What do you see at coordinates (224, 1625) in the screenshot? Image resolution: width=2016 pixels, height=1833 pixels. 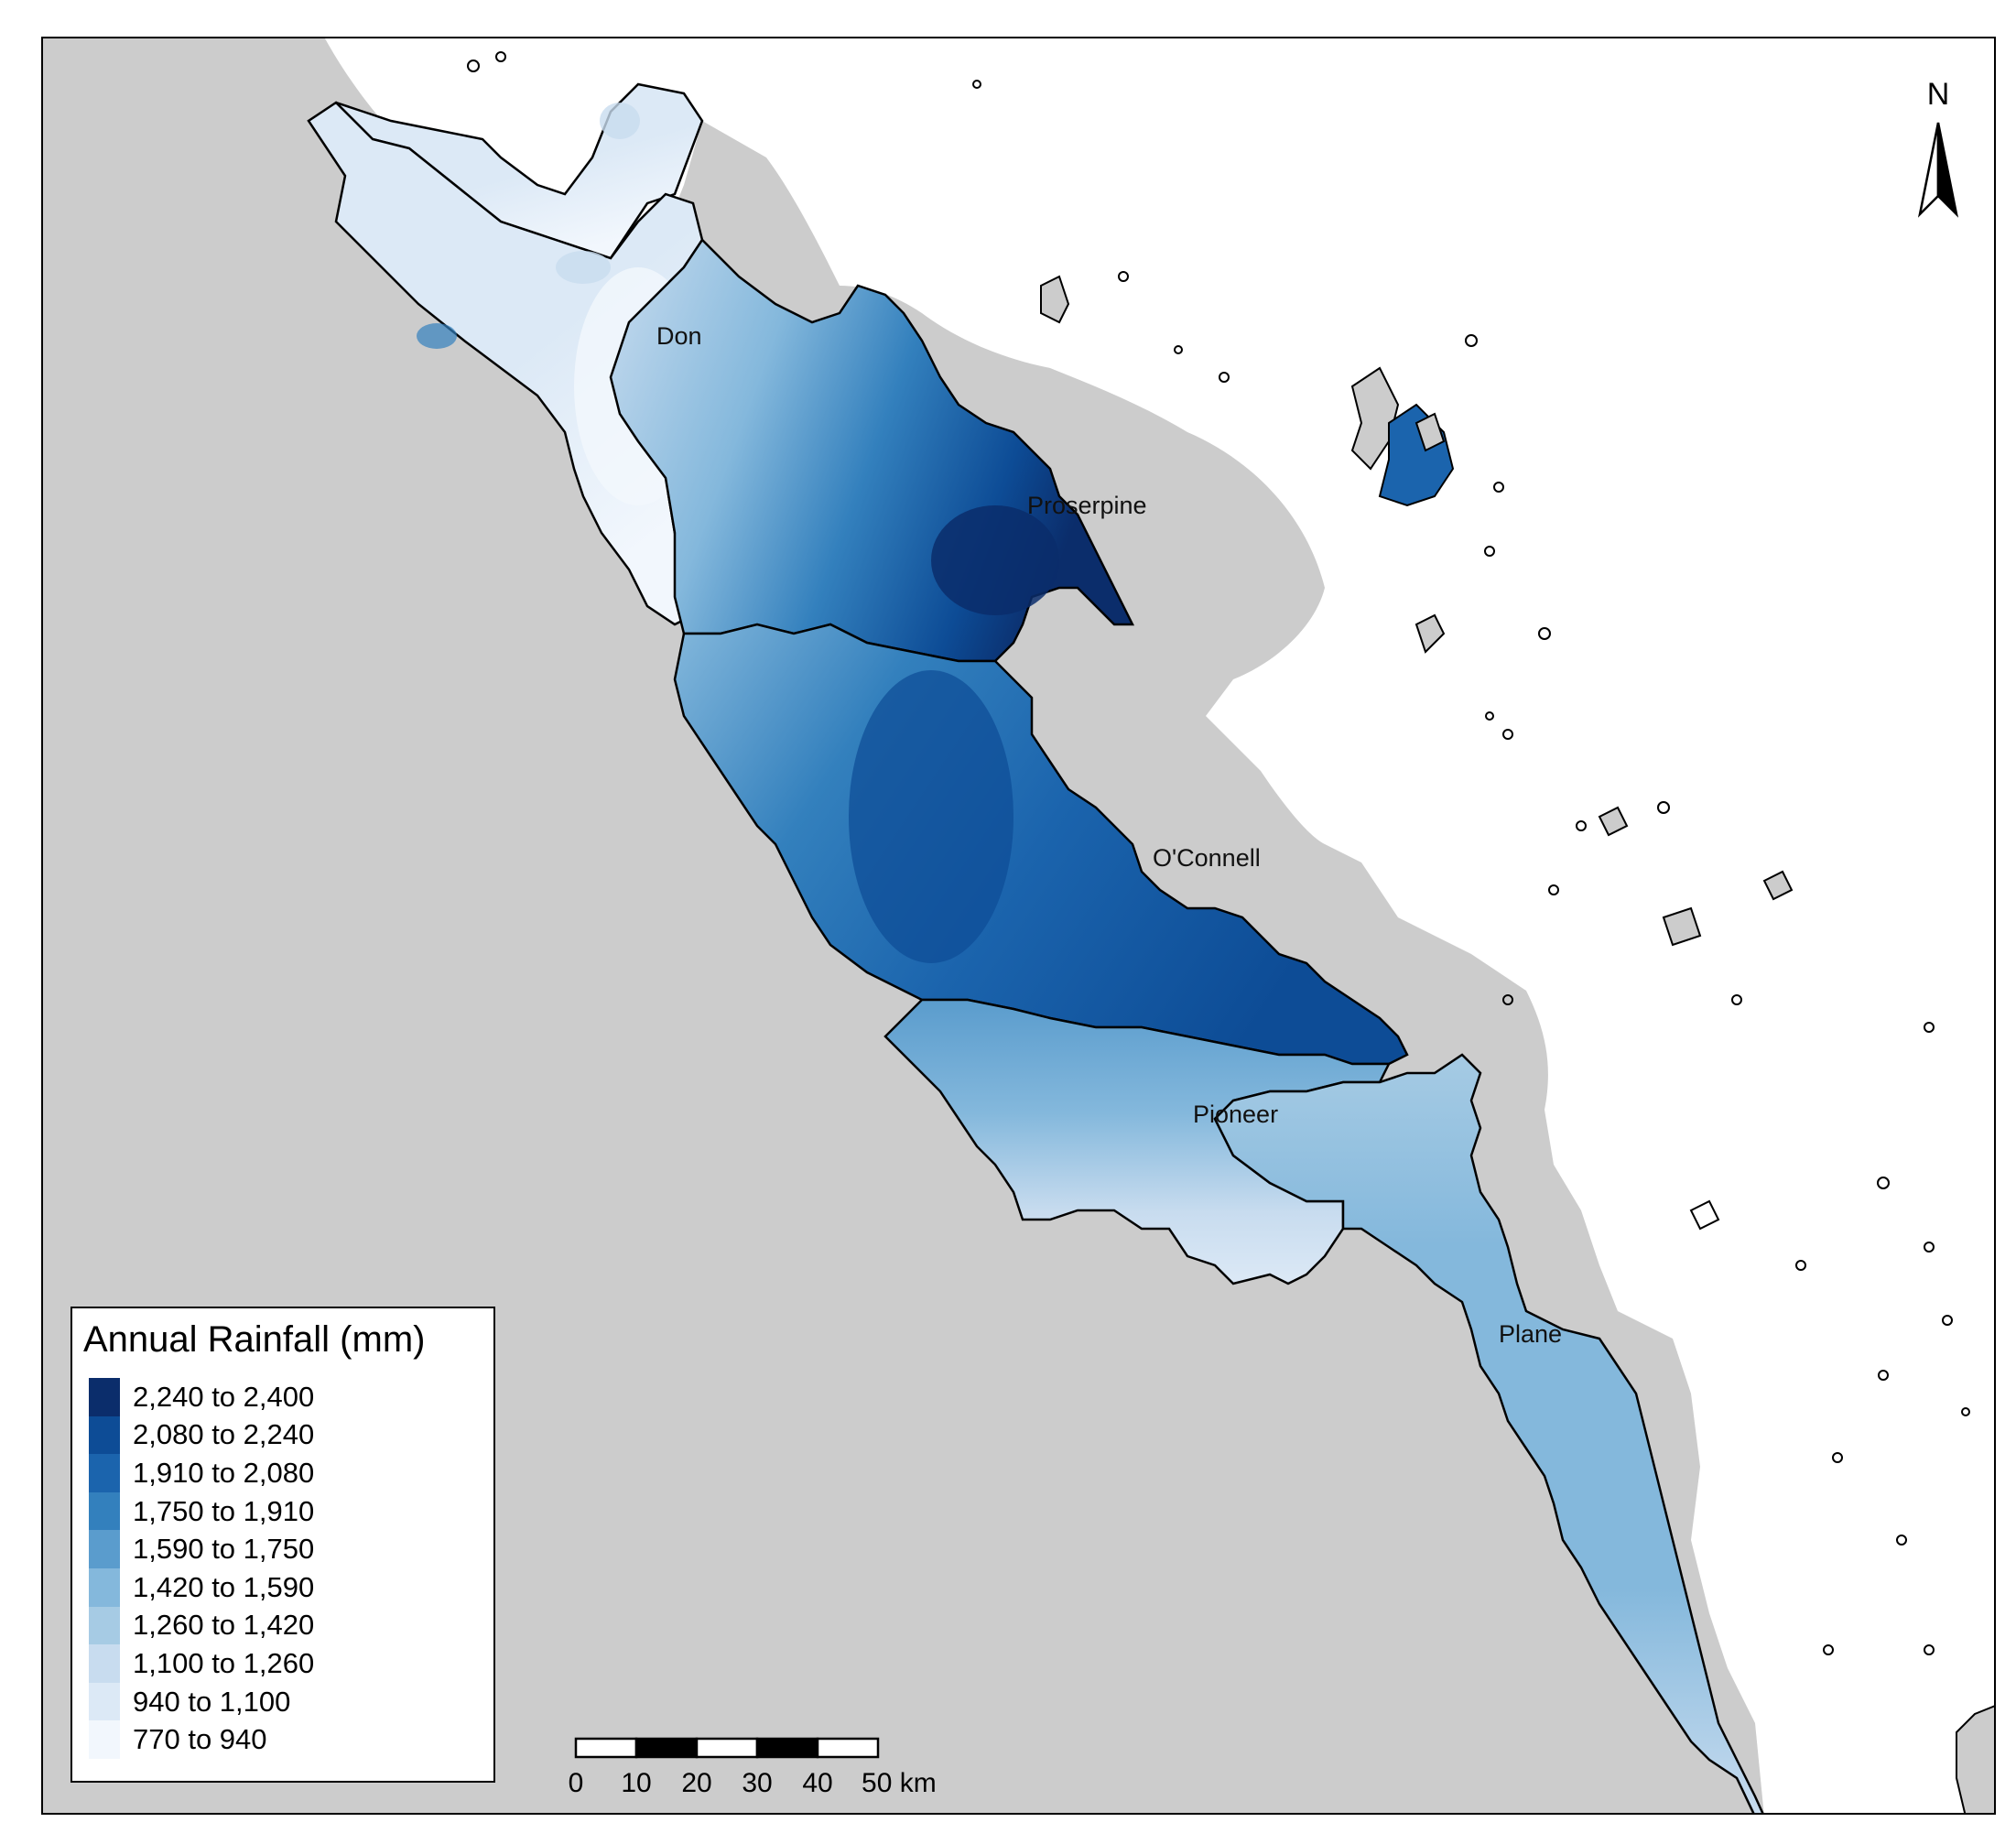 I see `legend-label: 1,260 to 1,420` at bounding box center [224, 1625].